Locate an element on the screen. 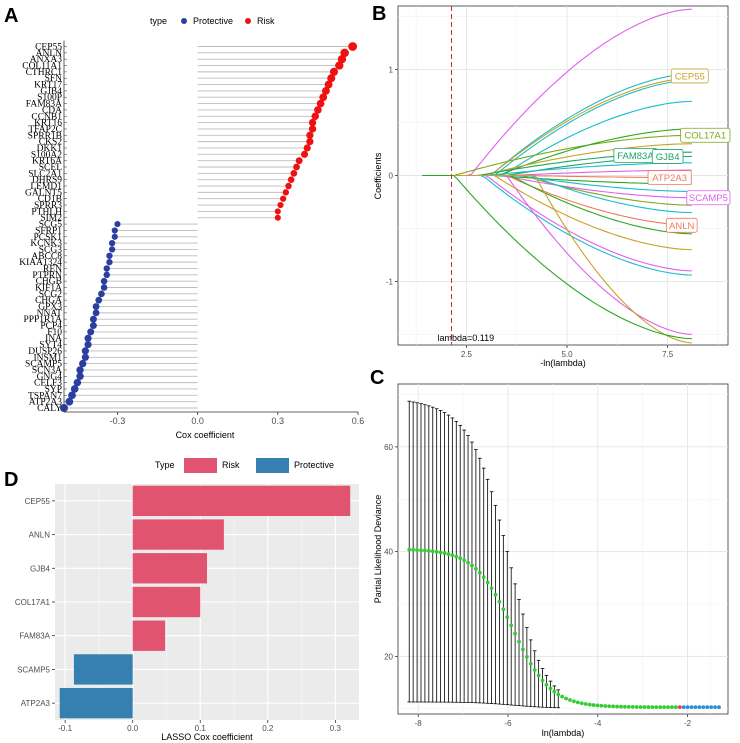 The height and width of the screenshot is (743, 740). gene-label: SYP is located at coordinates (53, 390).